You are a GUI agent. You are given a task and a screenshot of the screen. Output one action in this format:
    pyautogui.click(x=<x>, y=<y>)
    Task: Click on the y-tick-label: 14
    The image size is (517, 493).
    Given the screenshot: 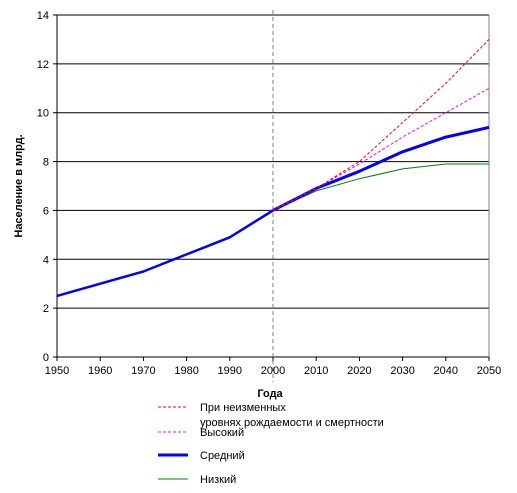 What is the action you would take?
    pyautogui.click(x=43, y=16)
    